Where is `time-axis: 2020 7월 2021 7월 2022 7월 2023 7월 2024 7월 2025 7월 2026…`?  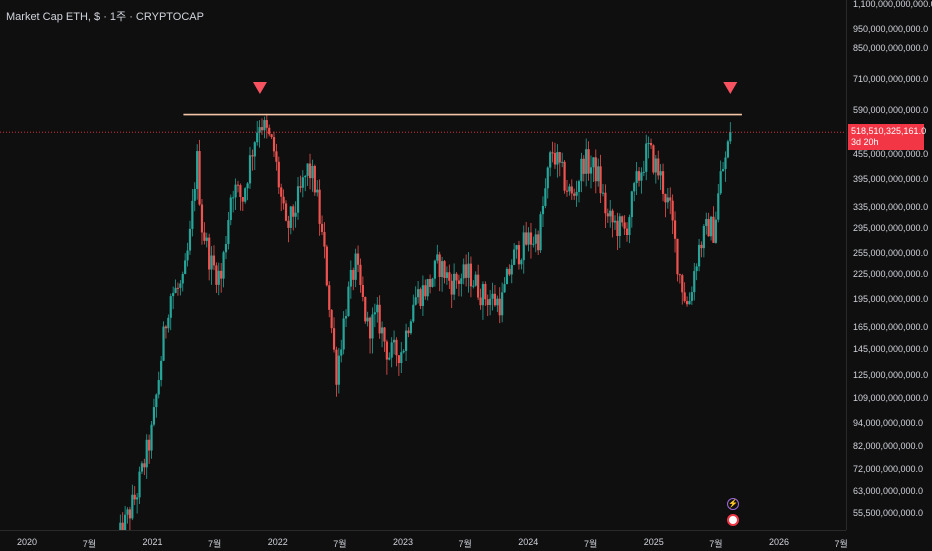
time-axis: 2020 7월 2021 7월 2022 7월 2023 7월 2024 7월 2025 7월 2026… is located at coordinates (424, 540).